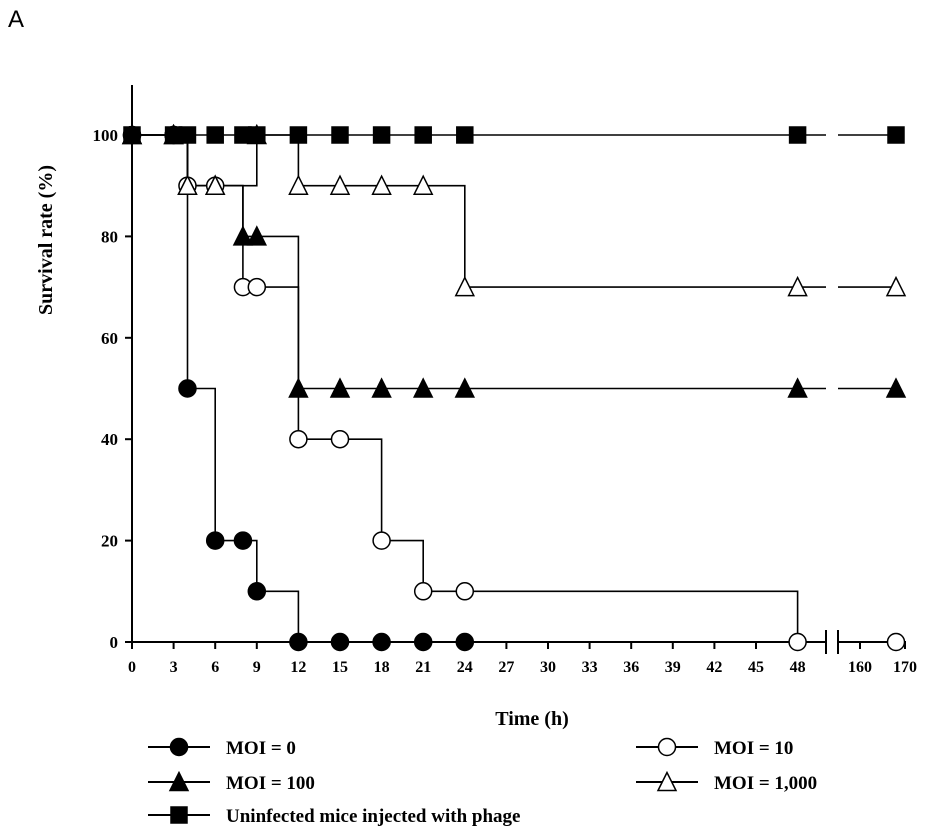  Describe the element at coordinates (765, 783) in the screenshot. I see `legend-label: MOI = 1,000` at that location.